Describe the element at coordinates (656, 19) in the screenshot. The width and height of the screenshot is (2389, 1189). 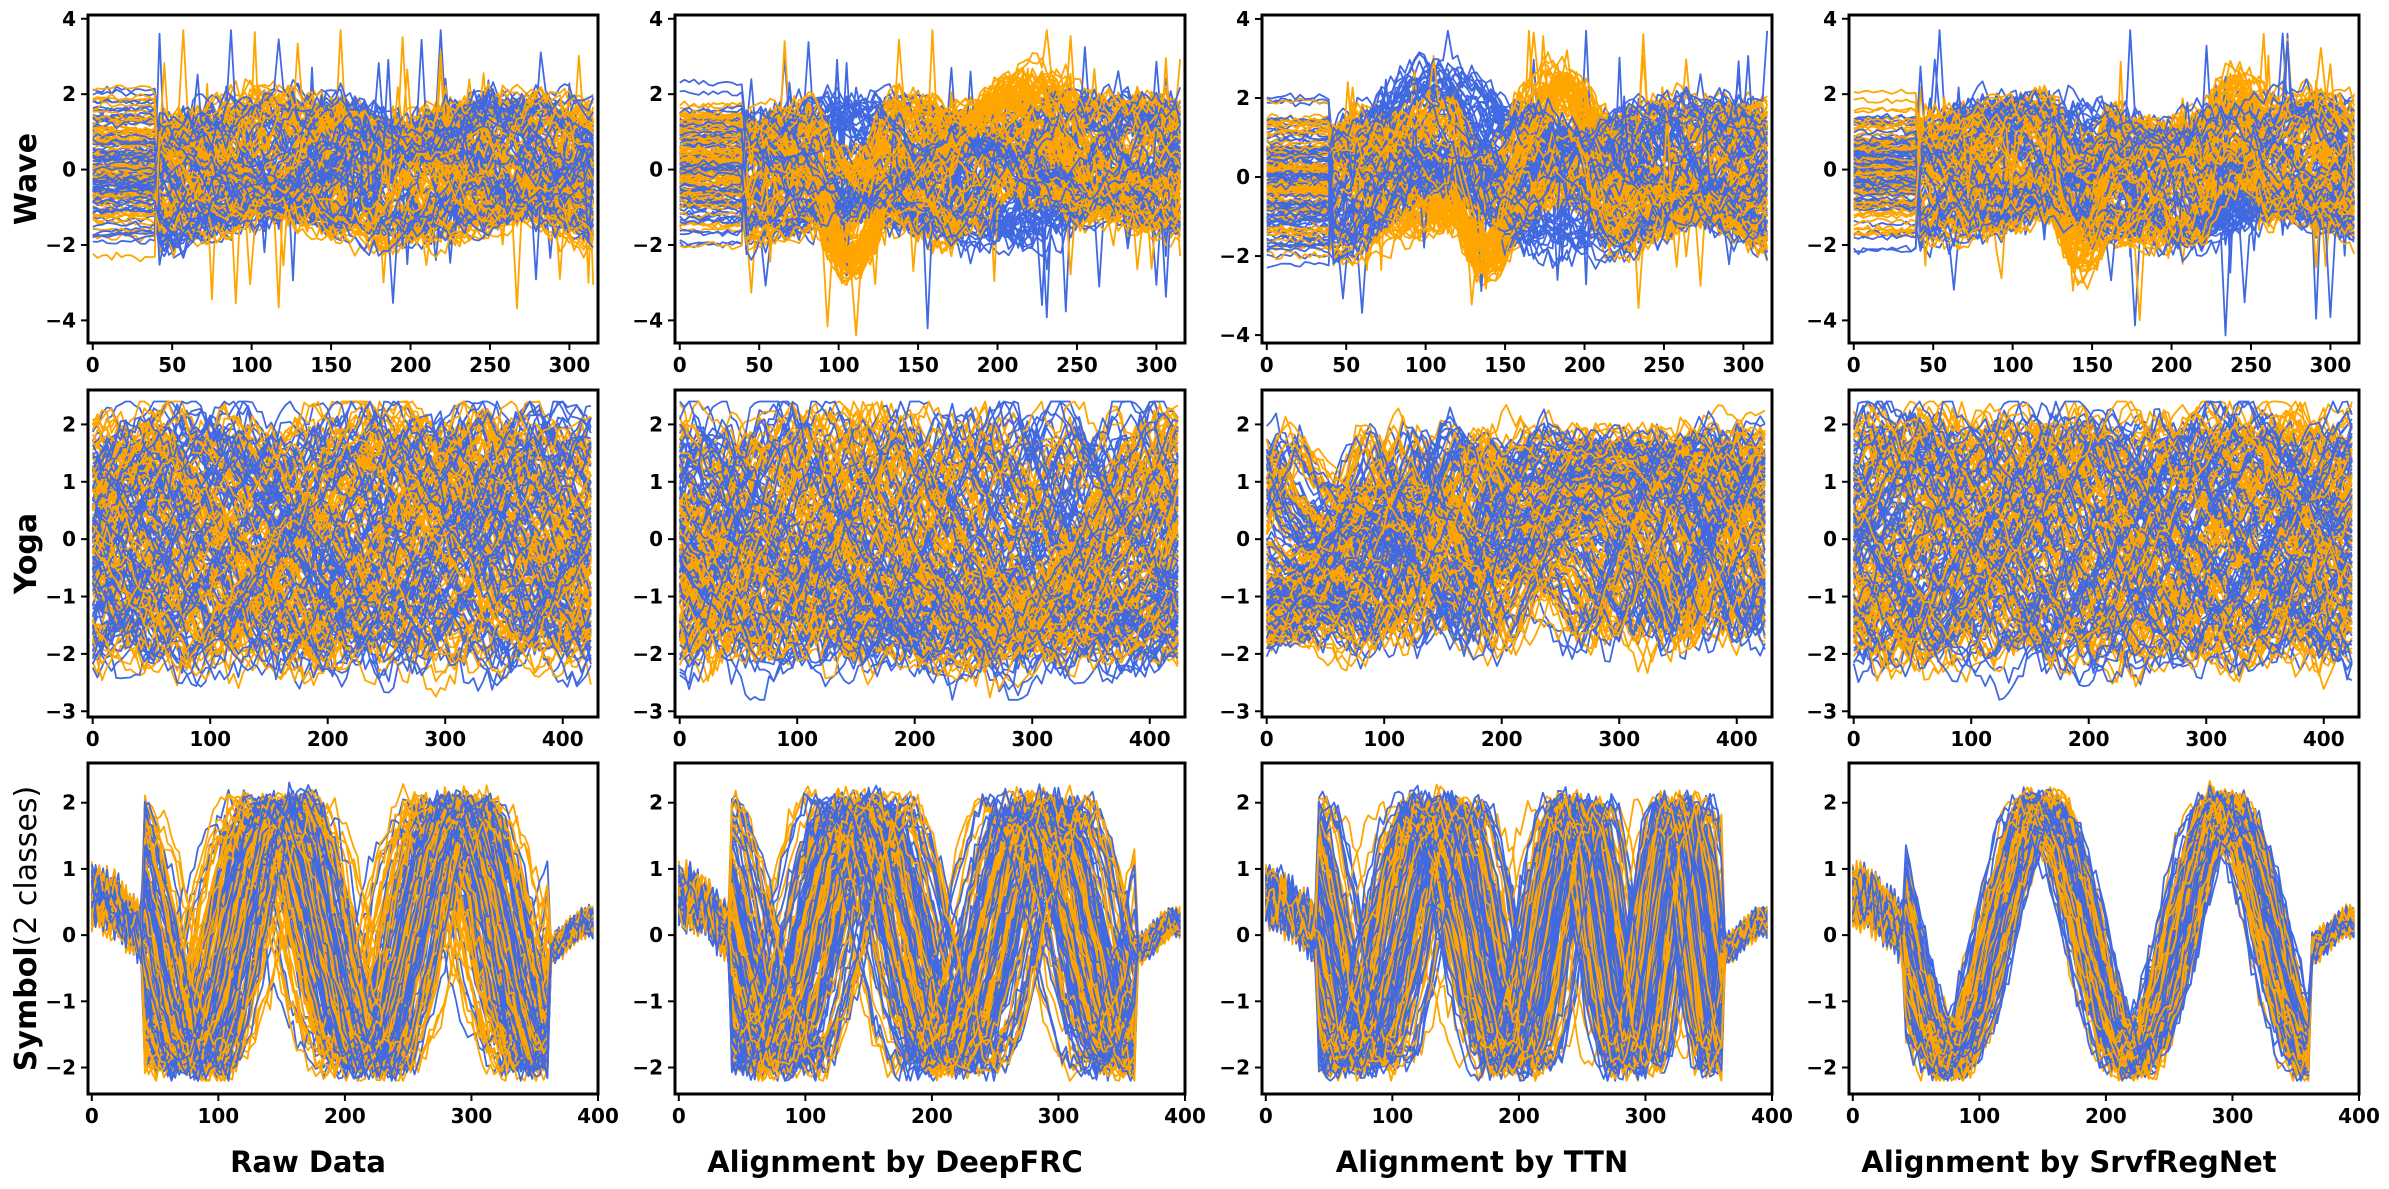
I see `y-tick-label: 4` at that location.